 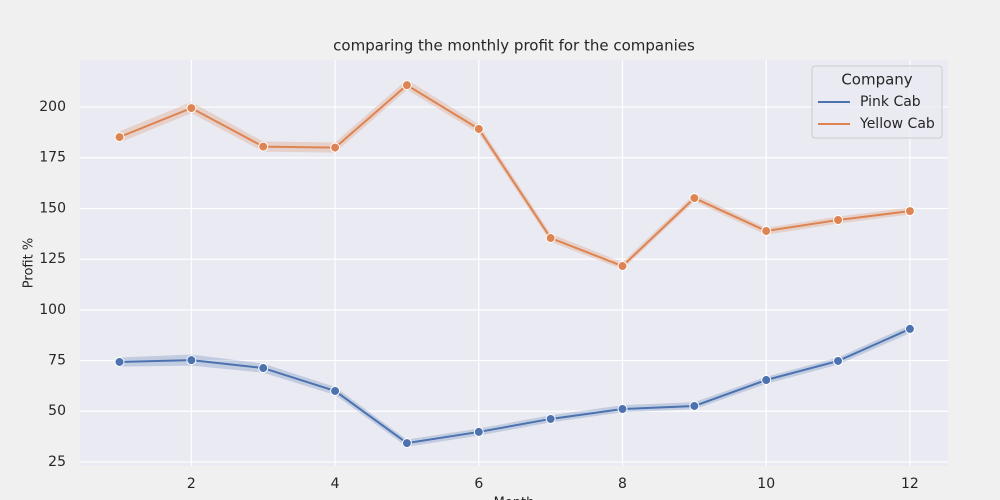 What do you see at coordinates (478, 484) in the screenshot?
I see `x-tick-label: 6` at bounding box center [478, 484].